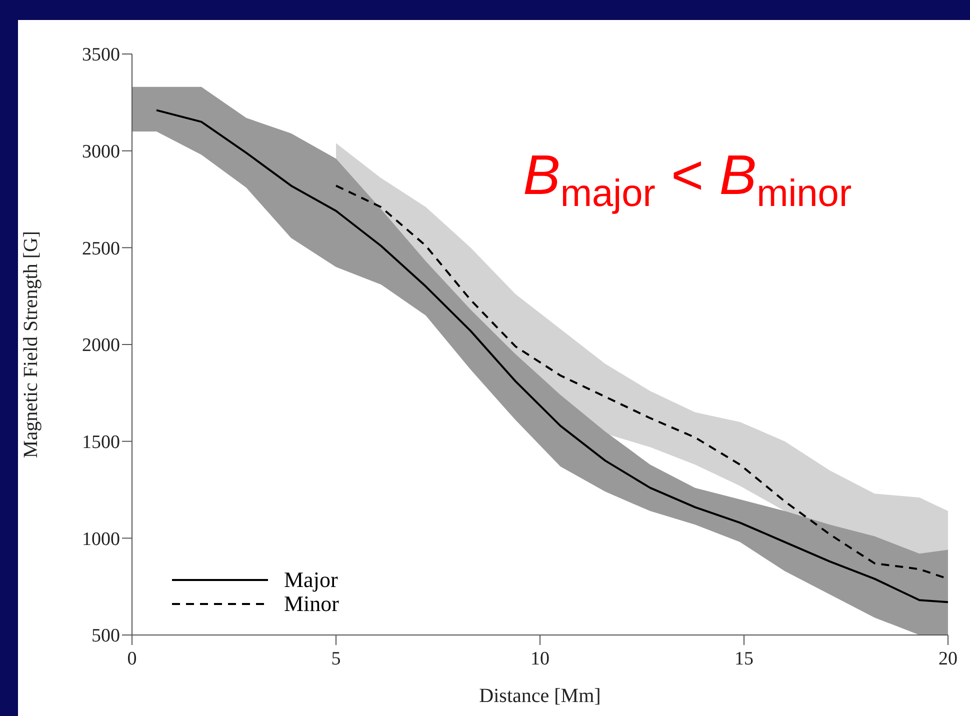 The height and width of the screenshot is (716, 970). Describe the element at coordinates (101, 443) in the screenshot. I see `y-tick-label: 1500` at that location.